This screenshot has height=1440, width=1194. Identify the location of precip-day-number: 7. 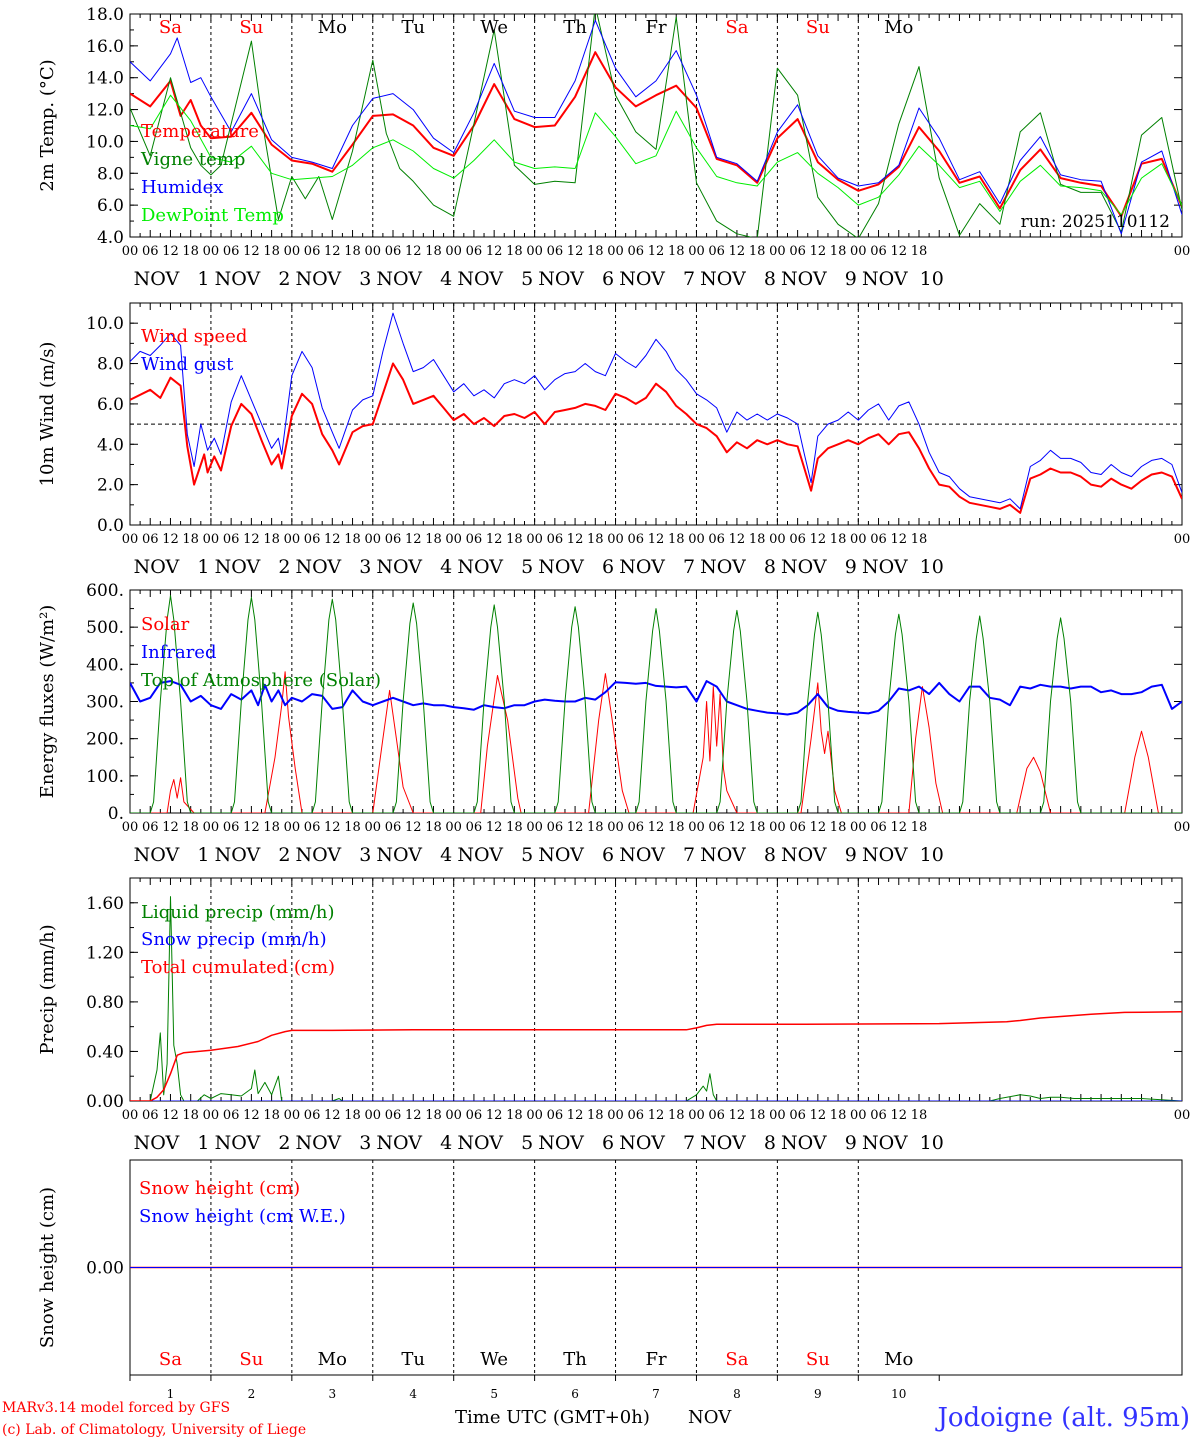
(689, 1143).